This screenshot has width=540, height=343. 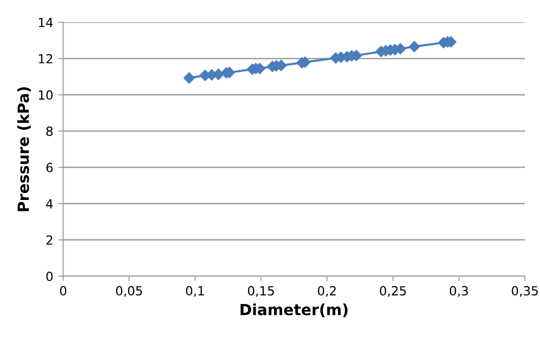 What do you see at coordinates (24, 149) in the screenshot?
I see `y-axis-title: Pressure (kPa)` at bounding box center [24, 149].